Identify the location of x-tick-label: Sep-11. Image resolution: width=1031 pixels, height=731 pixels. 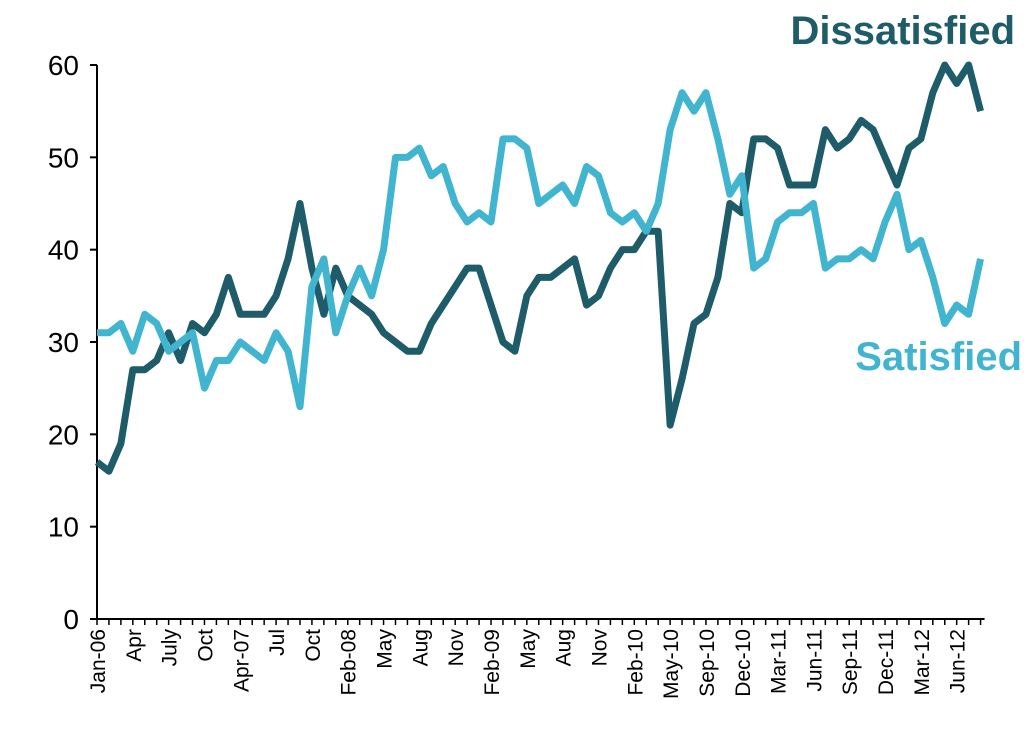
(850, 662).